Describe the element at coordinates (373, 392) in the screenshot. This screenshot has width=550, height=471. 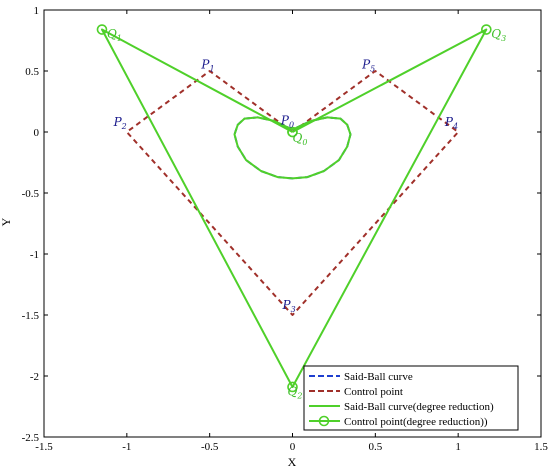
I see `legend-label: Control point` at that location.